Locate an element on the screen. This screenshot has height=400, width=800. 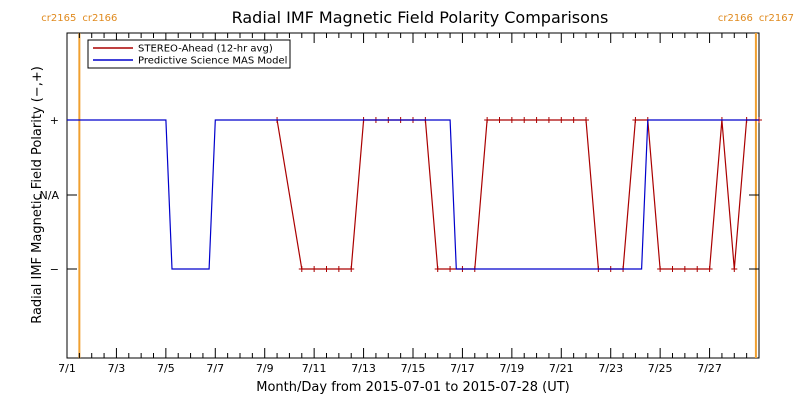
x-tick-label: 7/11 is located at coordinates (314, 368).